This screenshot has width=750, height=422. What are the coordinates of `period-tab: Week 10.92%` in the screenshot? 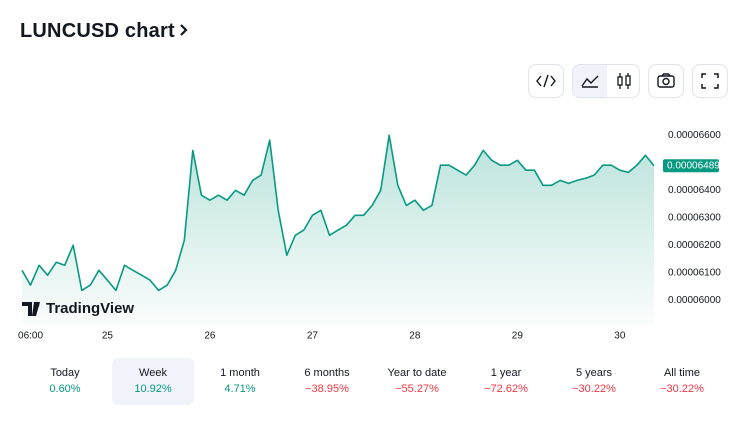 It's located at (153, 381).